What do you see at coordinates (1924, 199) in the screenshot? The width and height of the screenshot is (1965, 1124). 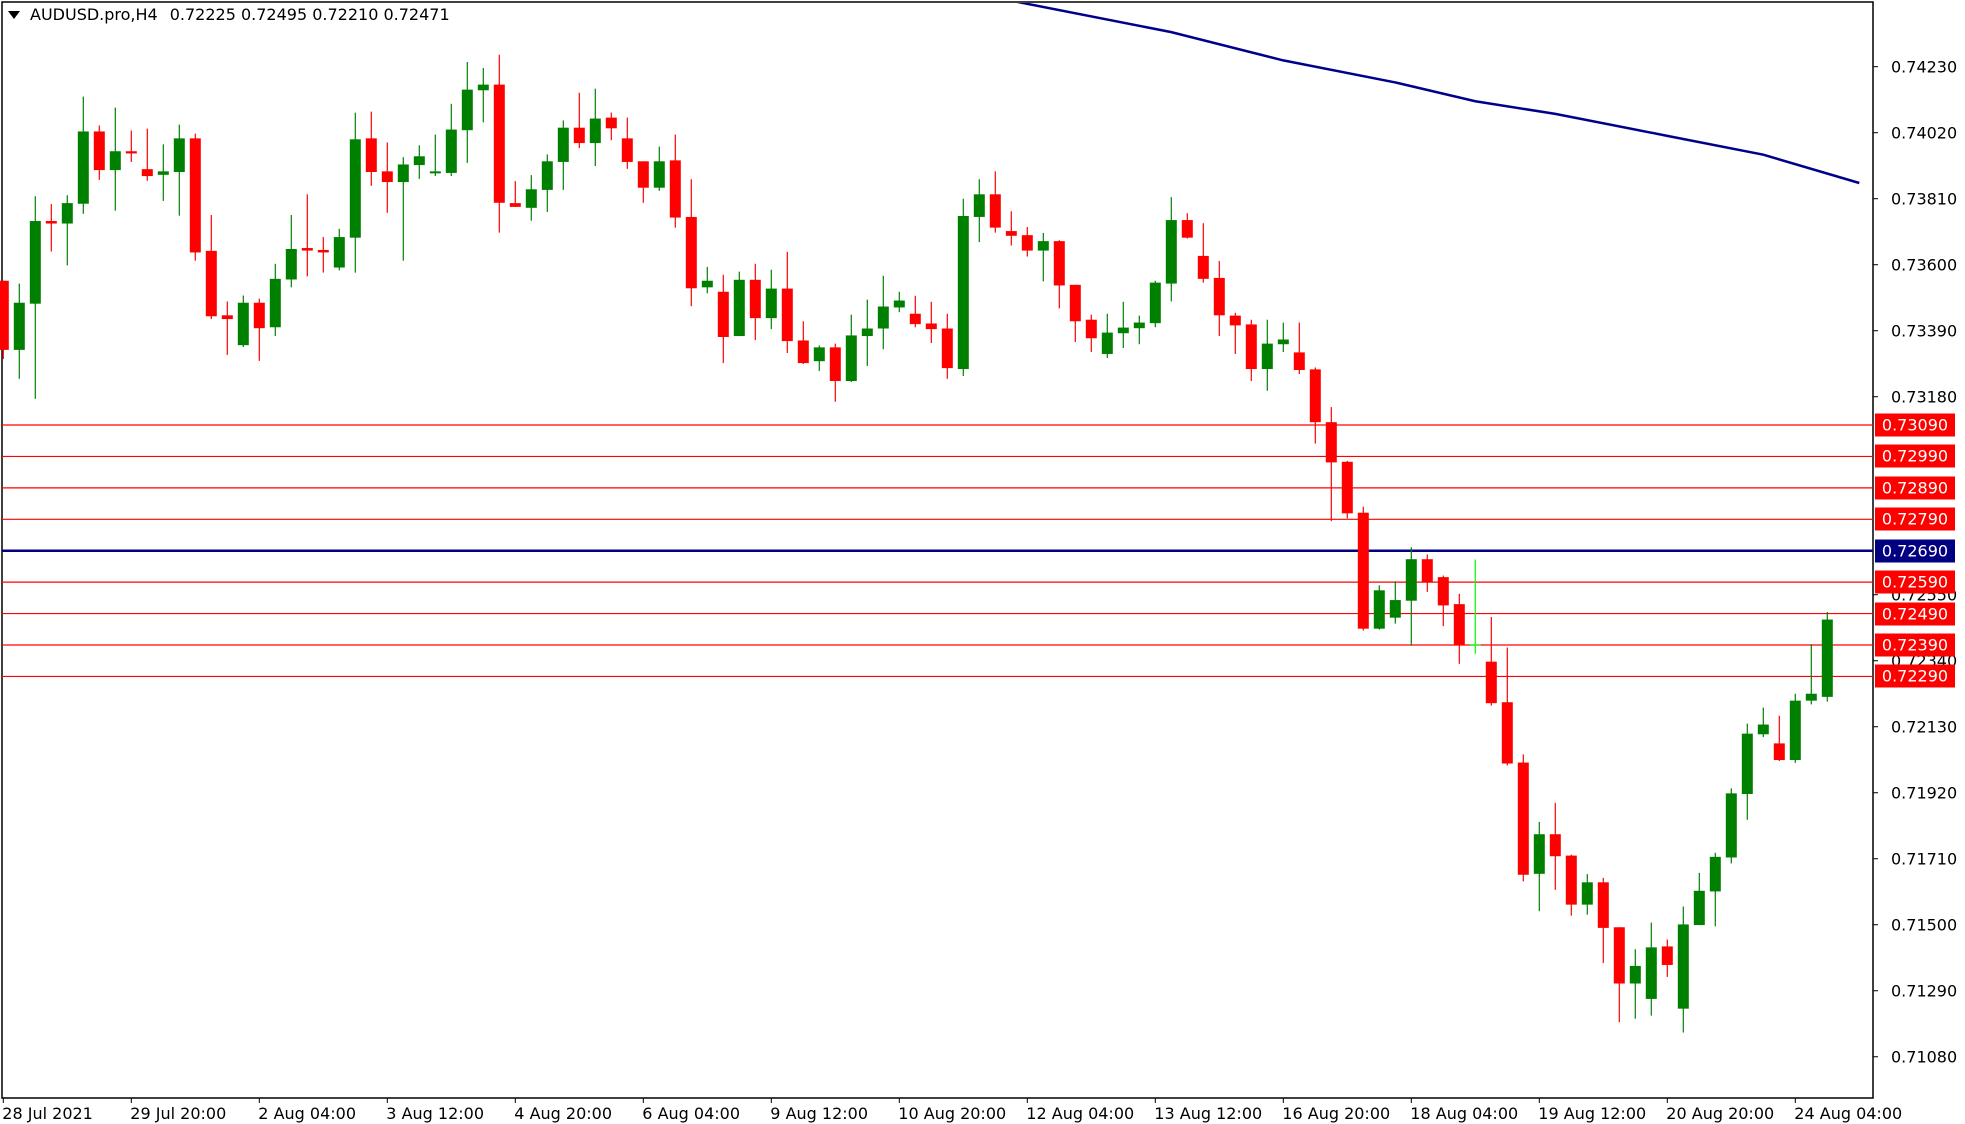 I see `y-tick-label: 0.73810` at bounding box center [1924, 199].